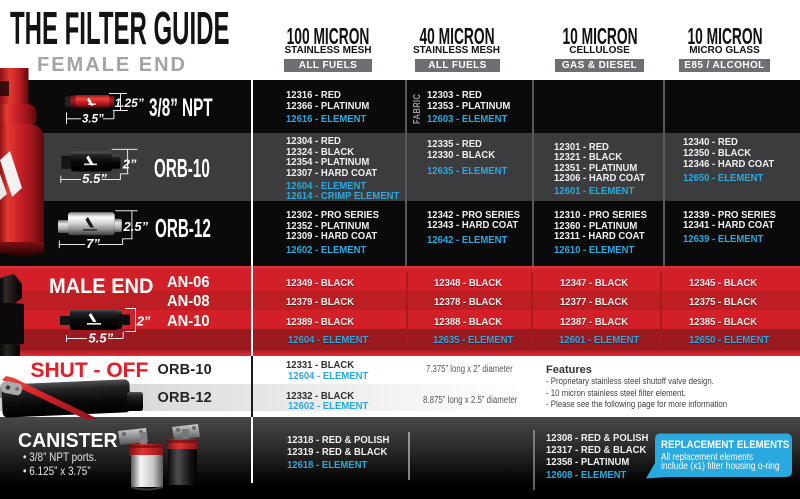  What do you see at coordinates (93, 243) in the screenshot?
I see `svg-text: 7”` at bounding box center [93, 243].